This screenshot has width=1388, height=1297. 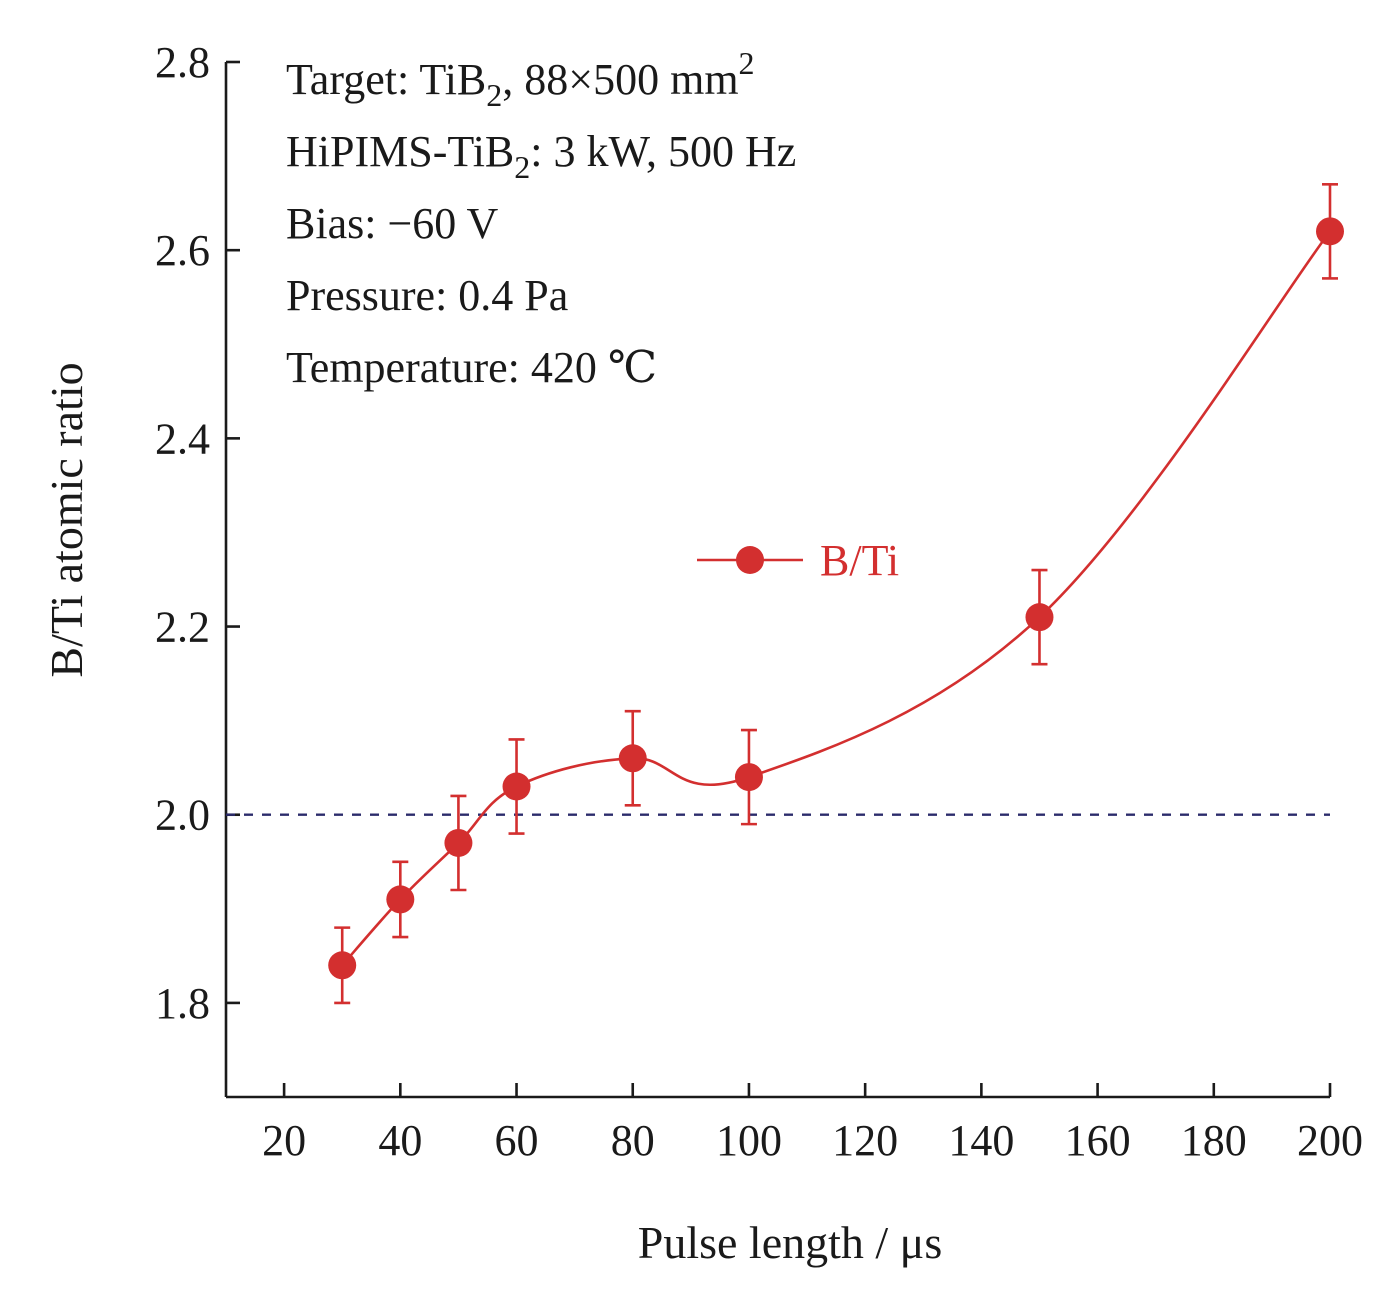 What do you see at coordinates (284, 1140) in the screenshot?
I see `x-tick-label: 20` at bounding box center [284, 1140].